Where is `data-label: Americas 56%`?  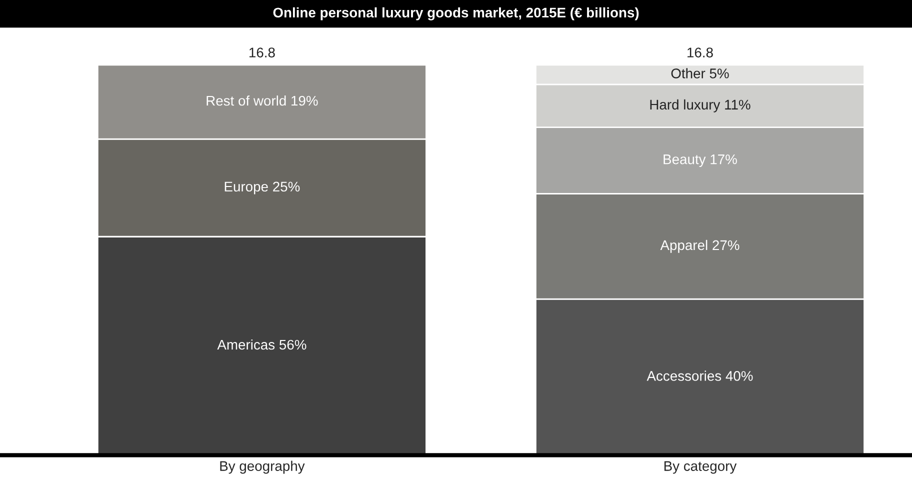
data-label: Americas 56% is located at coordinates (261, 344).